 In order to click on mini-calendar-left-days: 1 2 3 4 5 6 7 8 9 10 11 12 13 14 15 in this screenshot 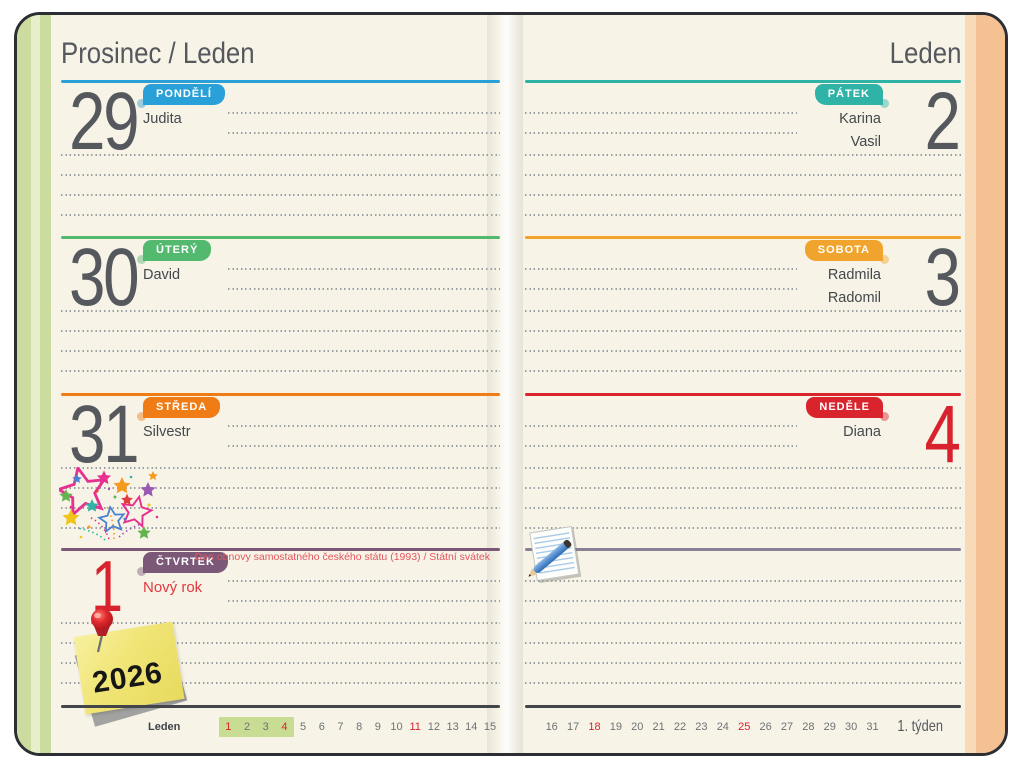, I will do `click(359, 727)`.